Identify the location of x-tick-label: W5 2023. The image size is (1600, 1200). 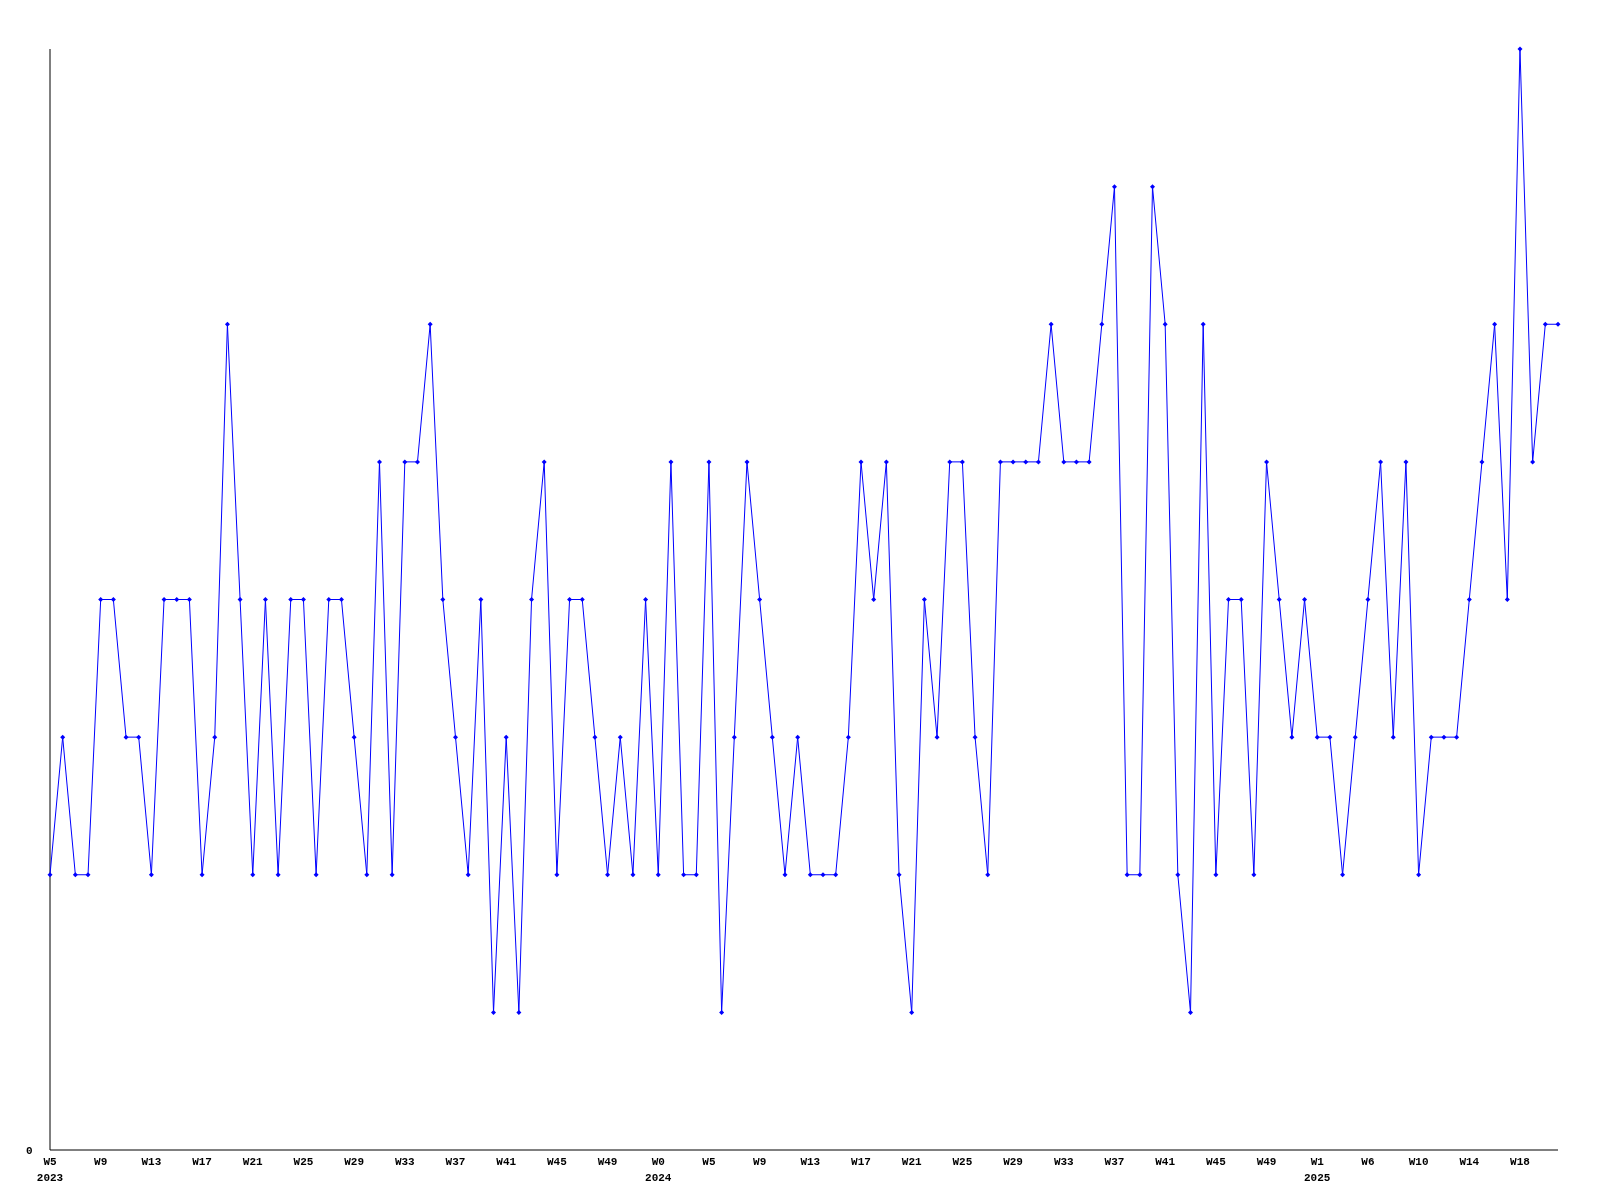
(50, 1170).